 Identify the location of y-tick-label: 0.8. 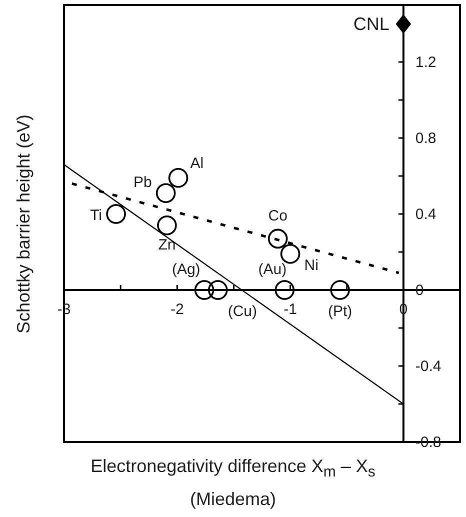
(425, 138).